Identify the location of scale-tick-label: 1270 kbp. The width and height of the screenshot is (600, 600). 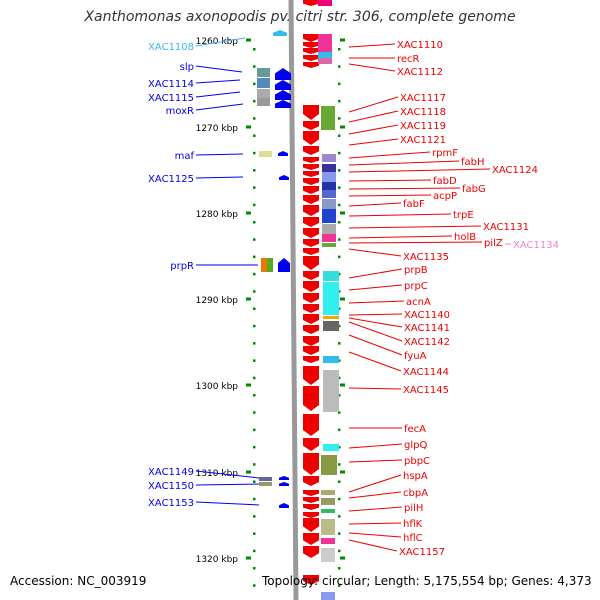
(217, 129).